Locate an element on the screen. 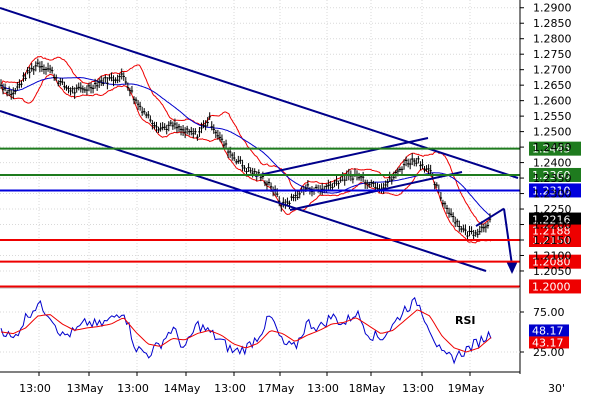 The width and height of the screenshot is (590, 400). y-tick-label: 1.2350 is located at coordinates (552, 178).